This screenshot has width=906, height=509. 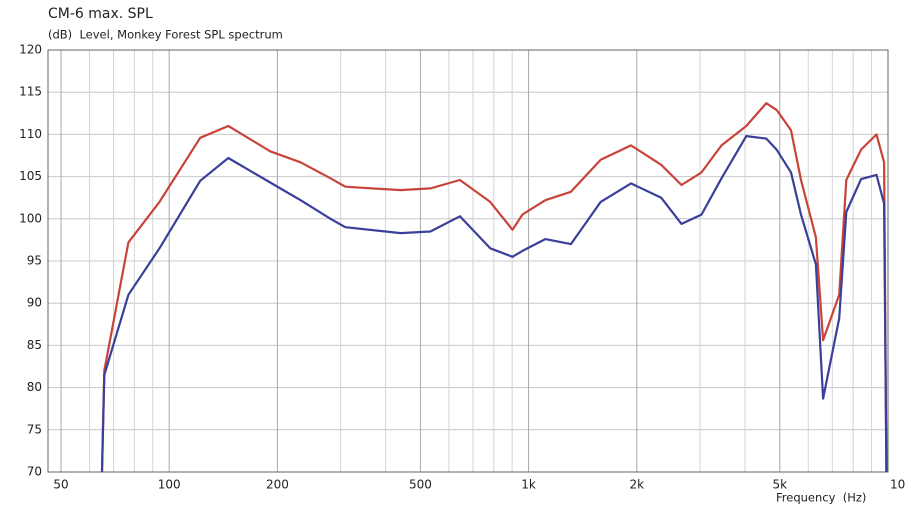 I want to click on y-tick-label: 80, so click(x=34, y=387).